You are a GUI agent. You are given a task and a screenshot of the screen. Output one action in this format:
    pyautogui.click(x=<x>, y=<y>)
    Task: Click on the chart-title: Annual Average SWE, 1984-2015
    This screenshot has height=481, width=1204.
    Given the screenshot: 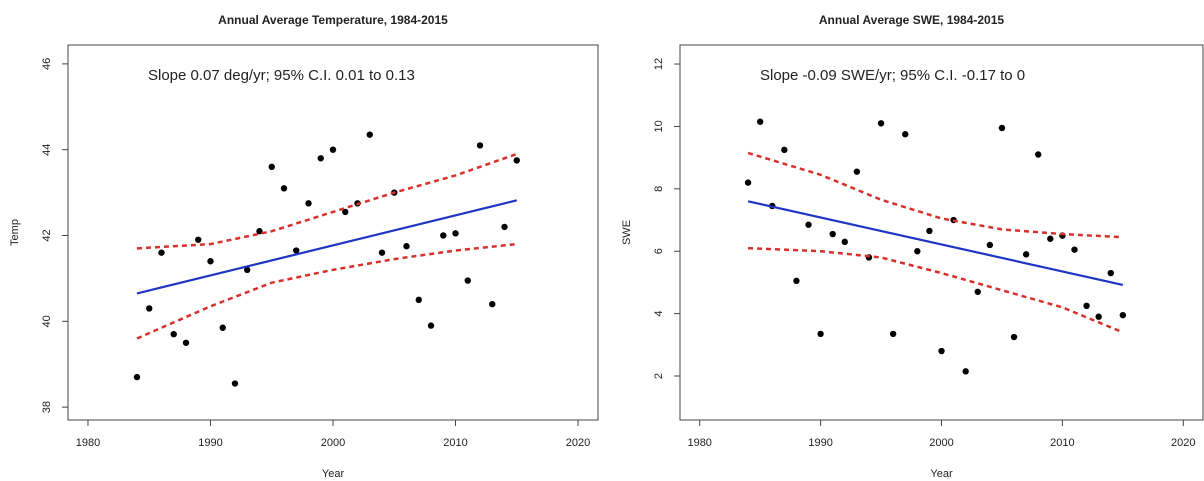 What is the action you would take?
    pyautogui.click(x=912, y=20)
    